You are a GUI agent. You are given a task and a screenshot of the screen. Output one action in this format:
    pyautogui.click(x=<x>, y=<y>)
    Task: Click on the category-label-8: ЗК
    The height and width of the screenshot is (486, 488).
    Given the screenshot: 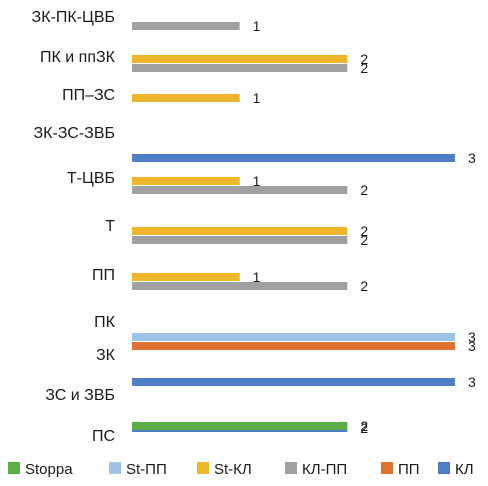 What is the action you would take?
    pyautogui.click(x=106, y=355)
    